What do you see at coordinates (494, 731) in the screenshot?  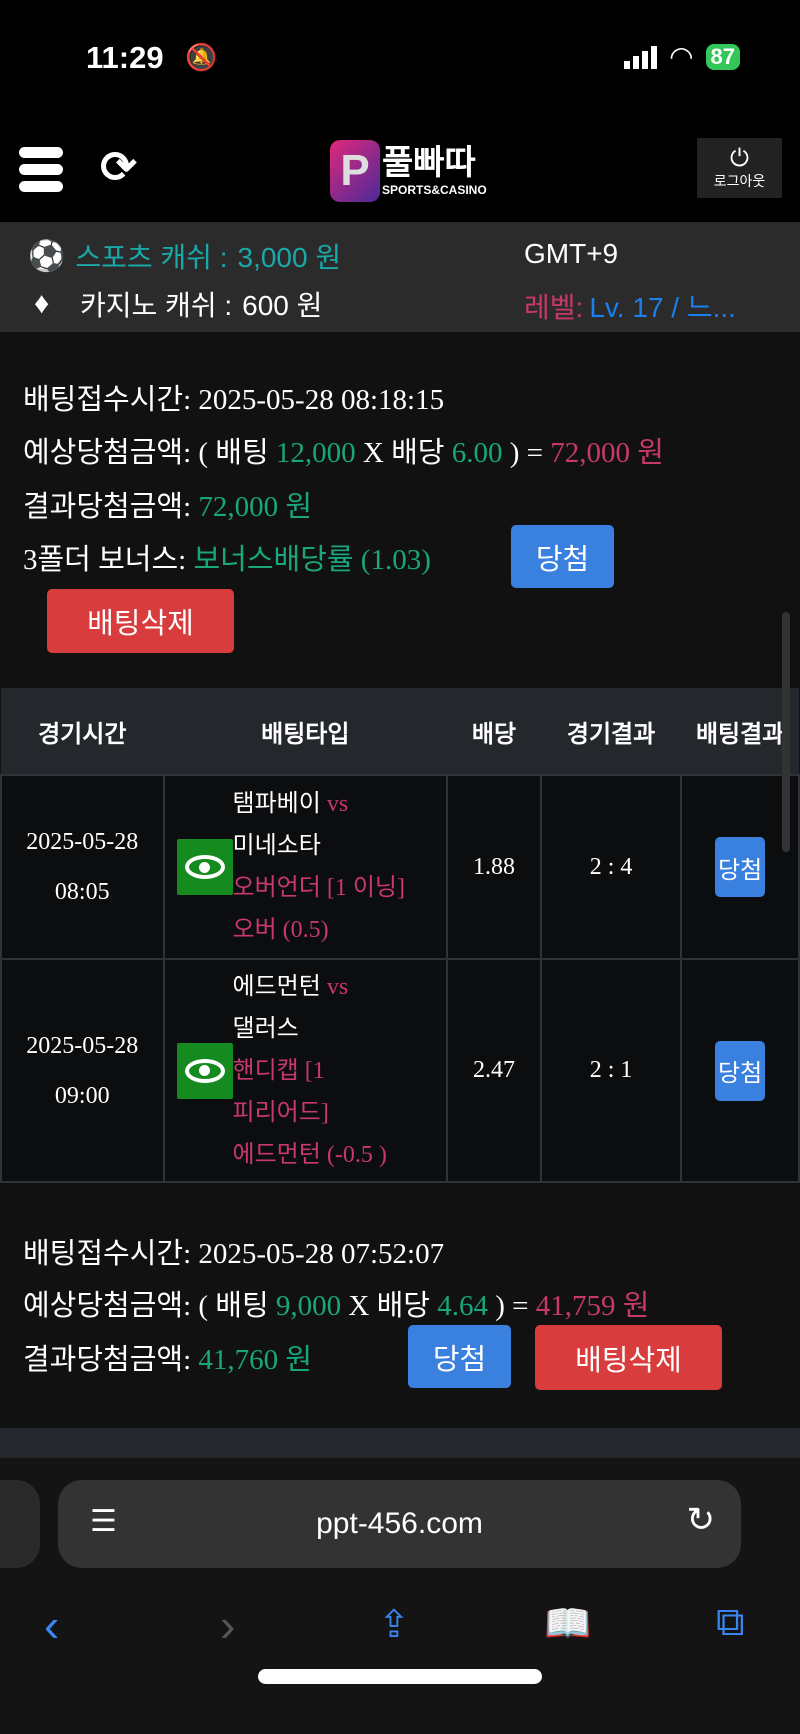 I see `header-odds: 배당` at bounding box center [494, 731].